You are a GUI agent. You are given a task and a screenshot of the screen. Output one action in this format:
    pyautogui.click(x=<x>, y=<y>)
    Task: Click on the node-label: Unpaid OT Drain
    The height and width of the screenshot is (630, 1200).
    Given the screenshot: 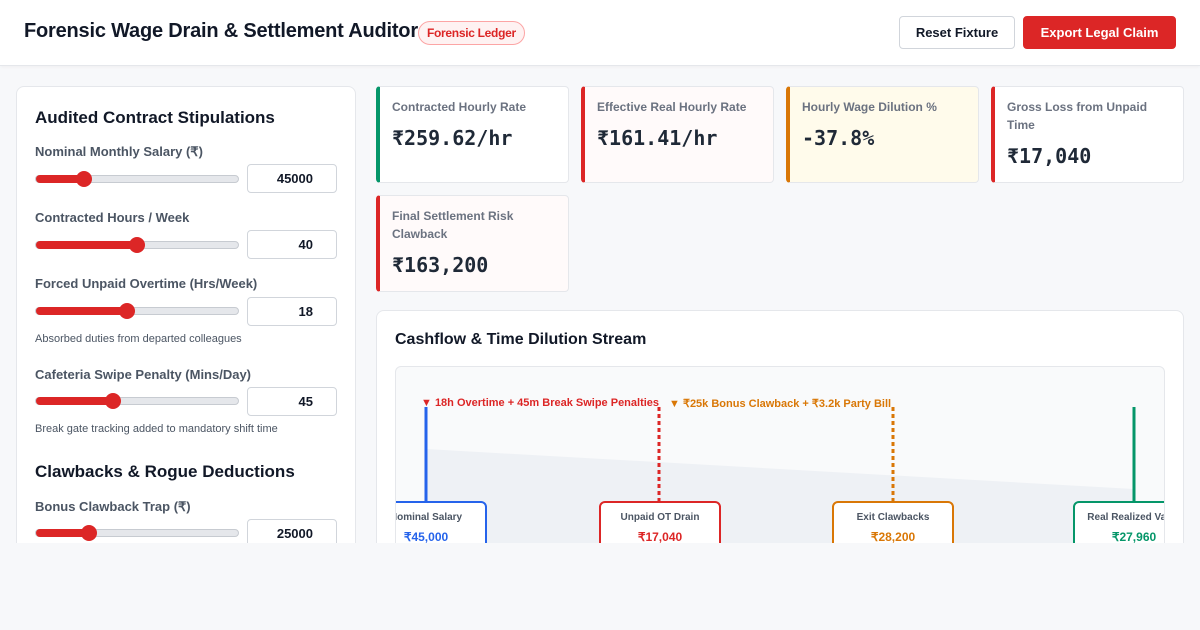 What is the action you would take?
    pyautogui.click(x=660, y=517)
    